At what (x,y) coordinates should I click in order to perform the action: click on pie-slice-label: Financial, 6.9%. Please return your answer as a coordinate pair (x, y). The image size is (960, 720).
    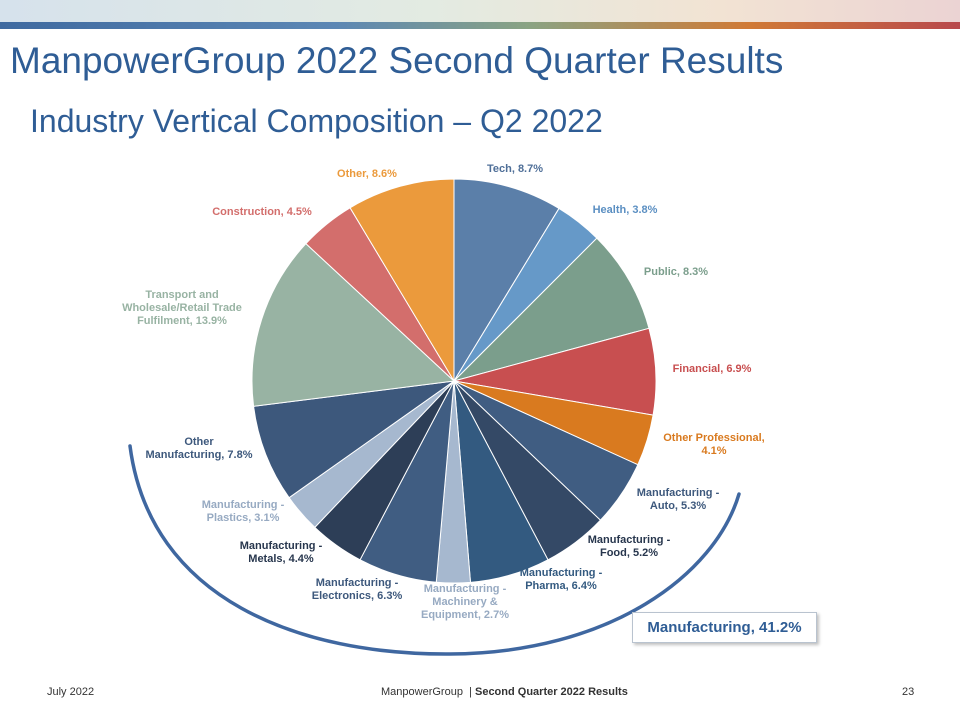
    Looking at the image, I should click on (712, 369).